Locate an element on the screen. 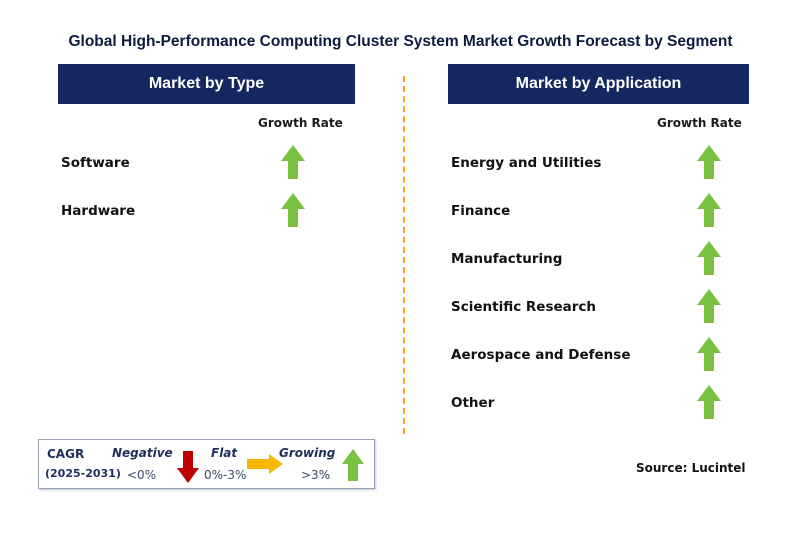 This screenshot has width=801, height=541. row-label-hardware: Hardware is located at coordinates (98, 211).